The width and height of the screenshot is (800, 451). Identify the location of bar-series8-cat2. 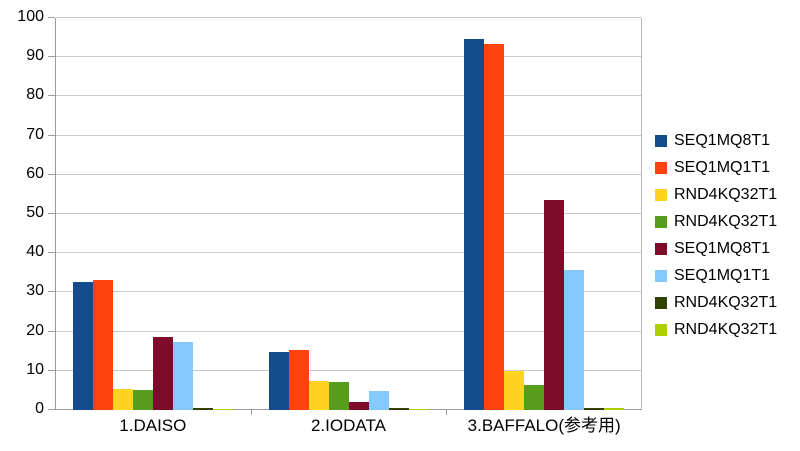
(418, 409).